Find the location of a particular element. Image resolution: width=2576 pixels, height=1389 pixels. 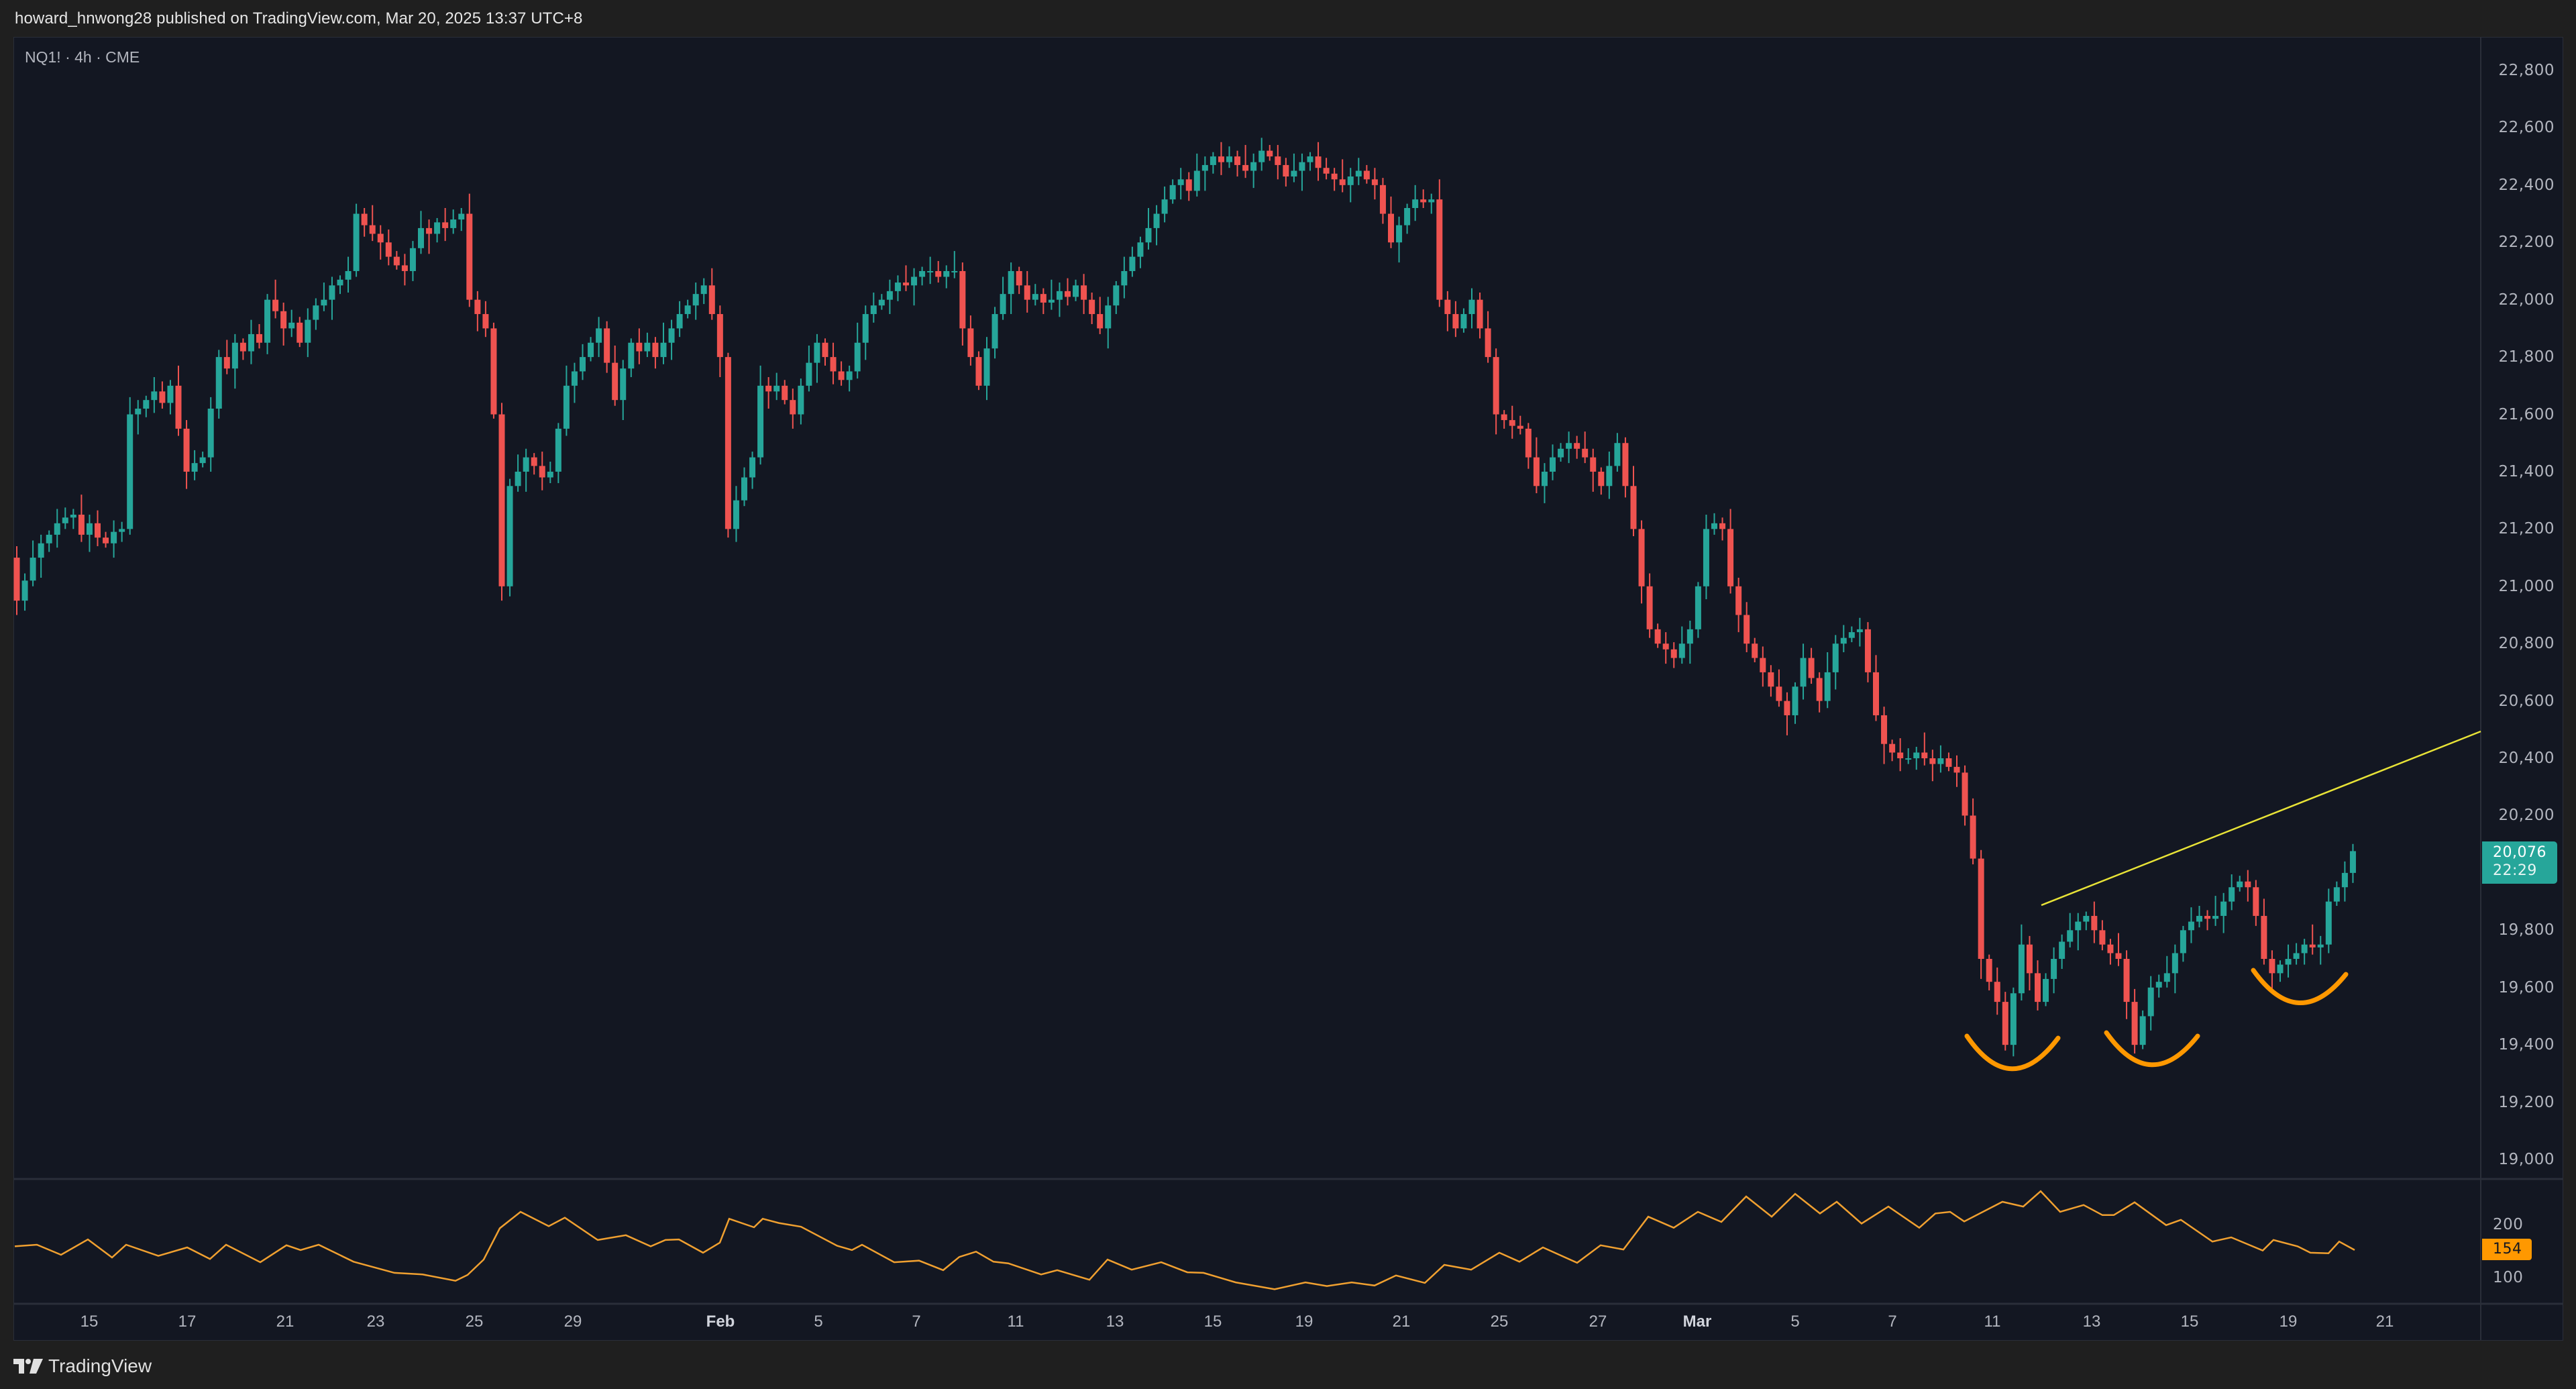

tradingview-logo: TradingView is located at coordinates (82, 1366).